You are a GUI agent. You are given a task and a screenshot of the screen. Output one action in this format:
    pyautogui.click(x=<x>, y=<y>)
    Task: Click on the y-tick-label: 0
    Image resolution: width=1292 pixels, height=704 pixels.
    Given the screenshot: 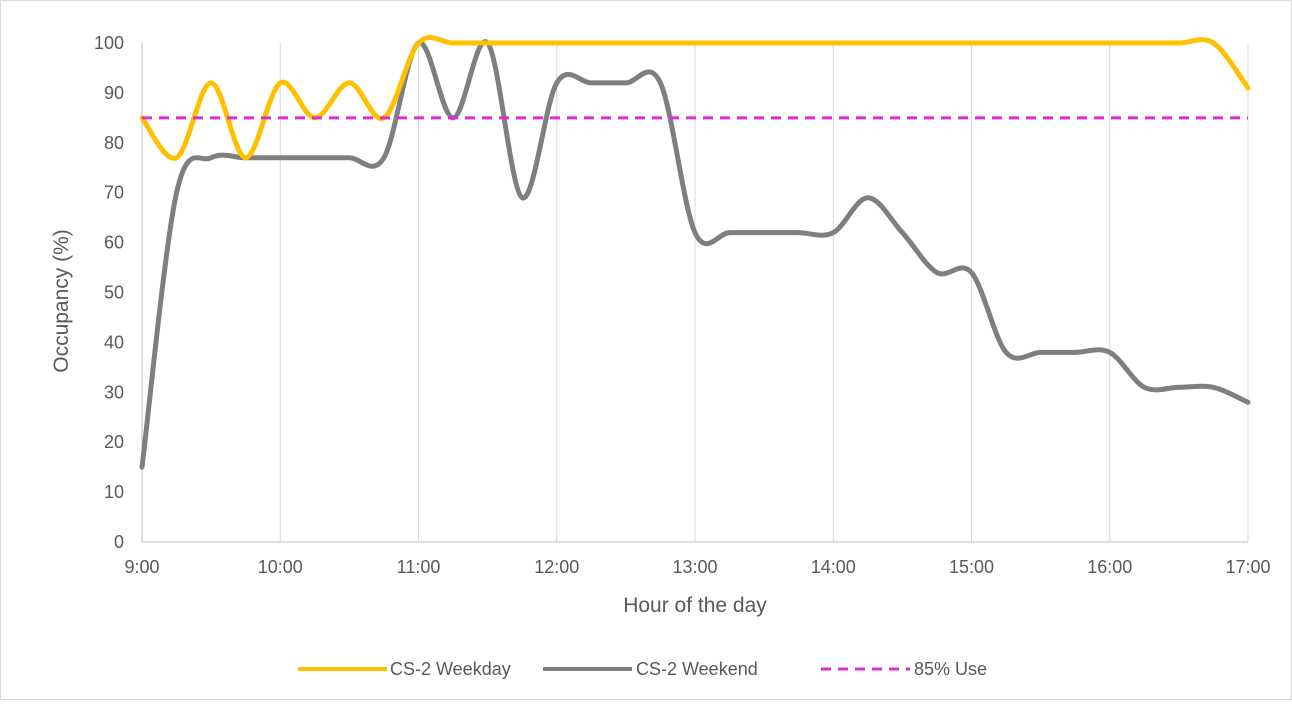 What is the action you would take?
    pyautogui.click(x=119, y=542)
    